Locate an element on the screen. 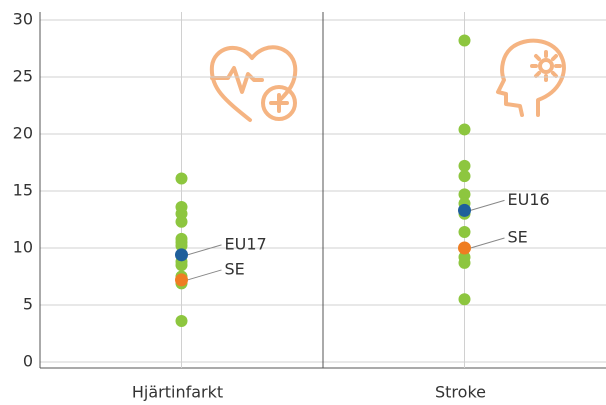  x-tick-label: Stroke is located at coordinates (460, 392).